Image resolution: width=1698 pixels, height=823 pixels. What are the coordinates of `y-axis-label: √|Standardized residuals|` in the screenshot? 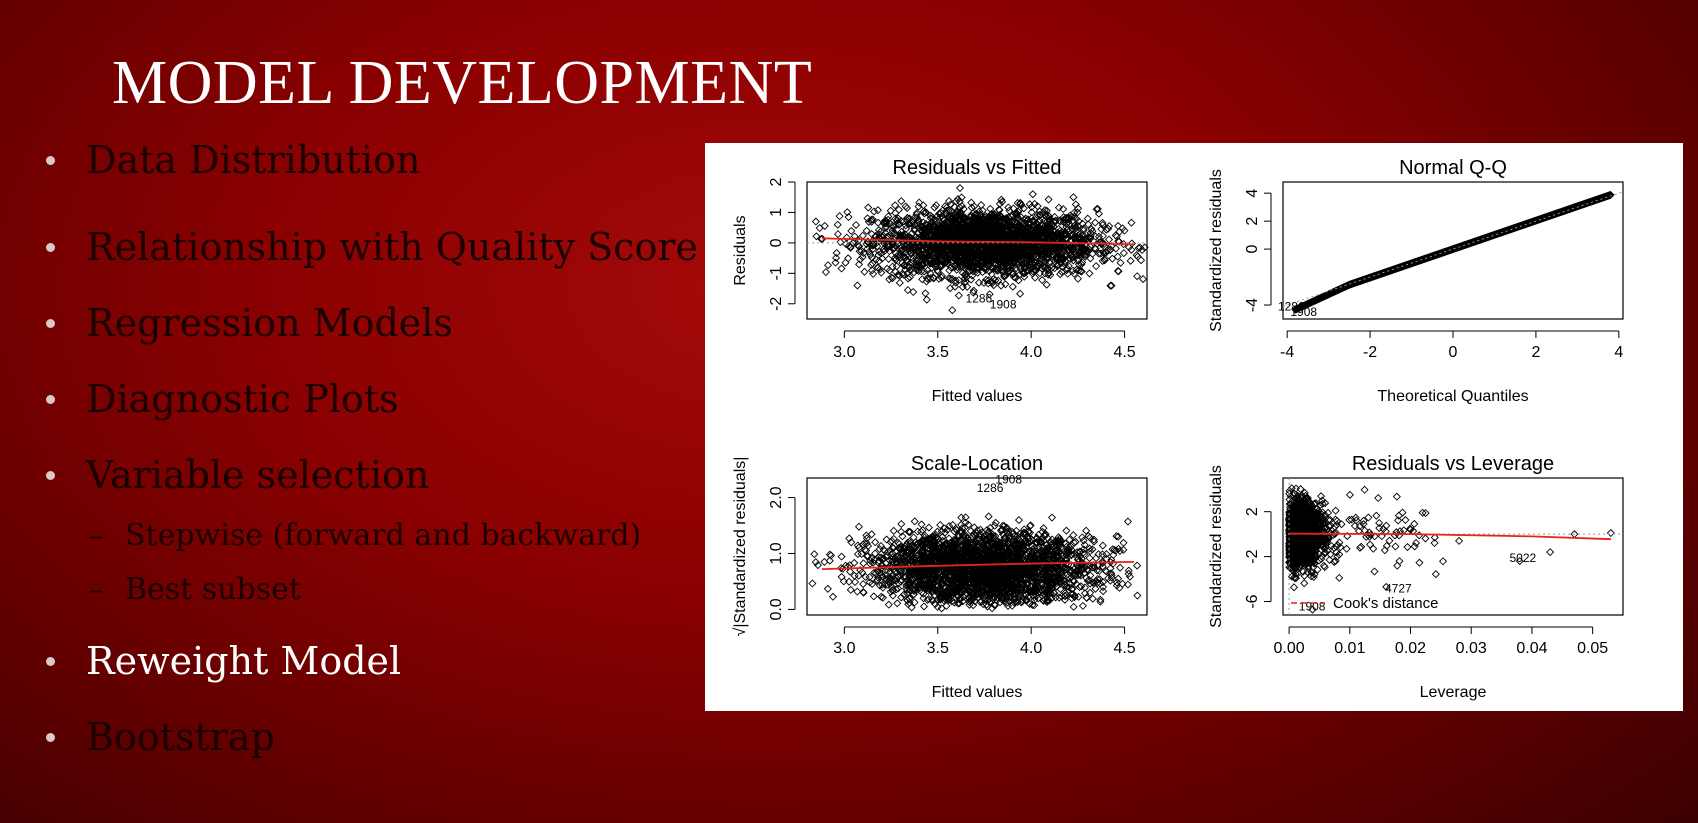 It's located at (740, 547).